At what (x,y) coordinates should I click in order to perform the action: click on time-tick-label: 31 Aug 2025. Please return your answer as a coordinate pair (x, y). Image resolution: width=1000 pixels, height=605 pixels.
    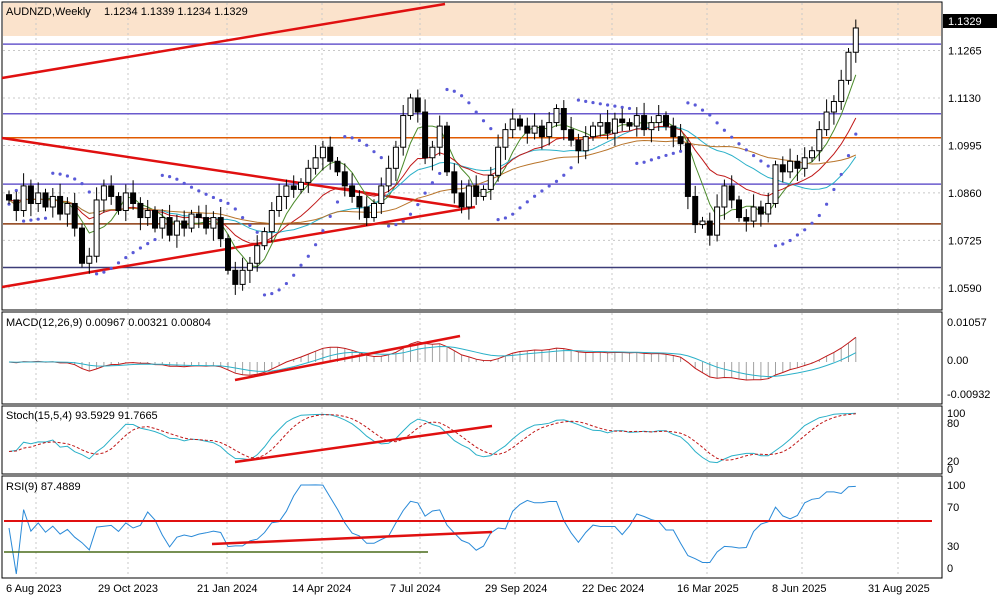
    Looking at the image, I should click on (899, 589).